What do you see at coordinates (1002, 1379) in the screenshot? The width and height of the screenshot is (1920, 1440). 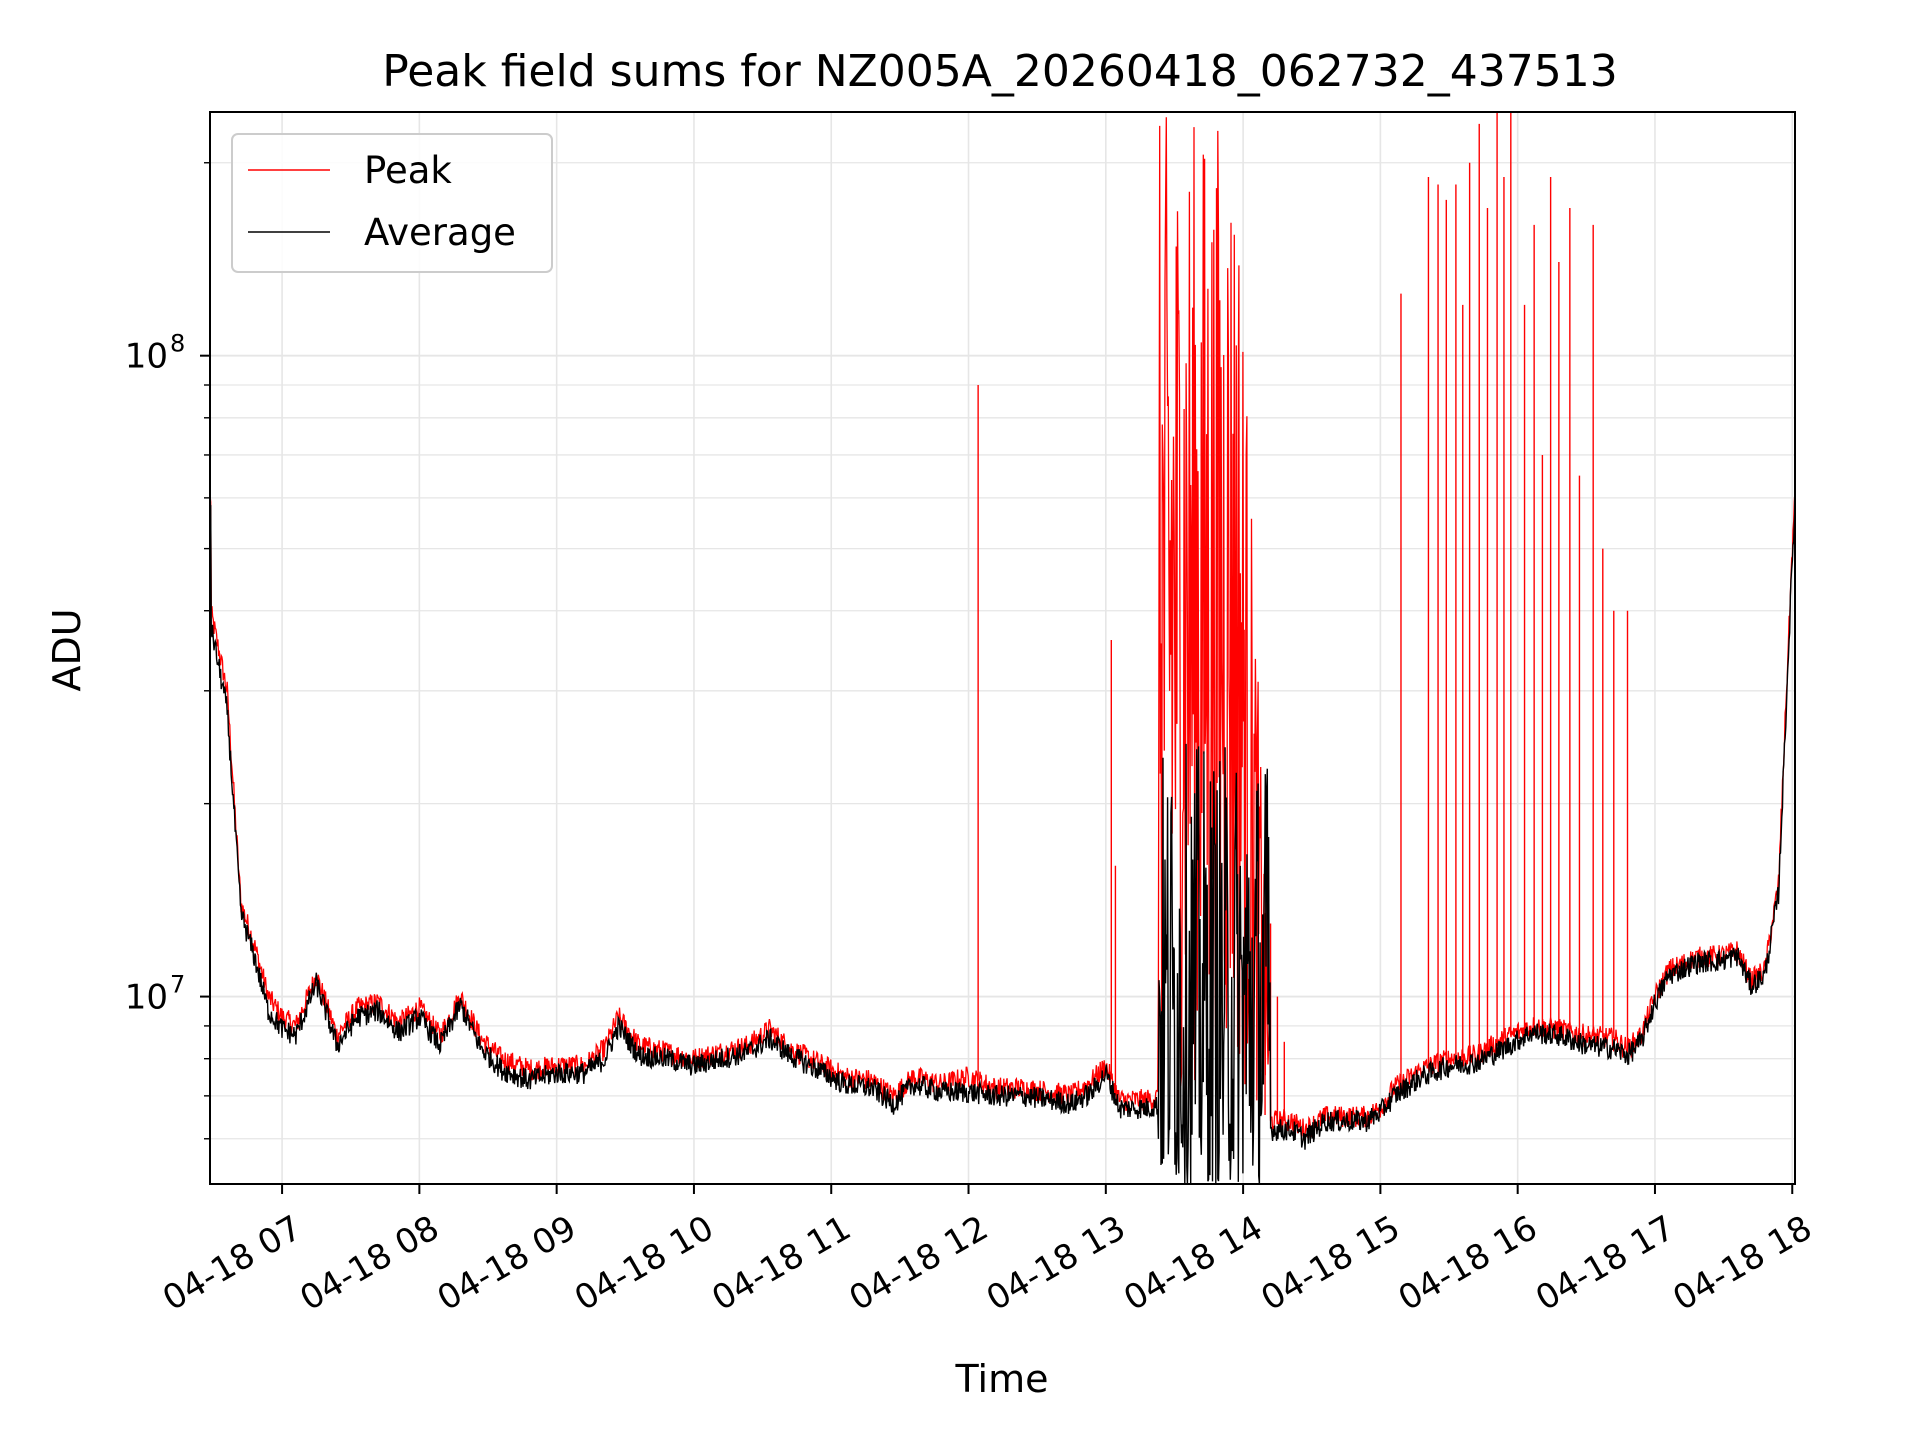 I see `x-axis-label: Time` at bounding box center [1002, 1379].